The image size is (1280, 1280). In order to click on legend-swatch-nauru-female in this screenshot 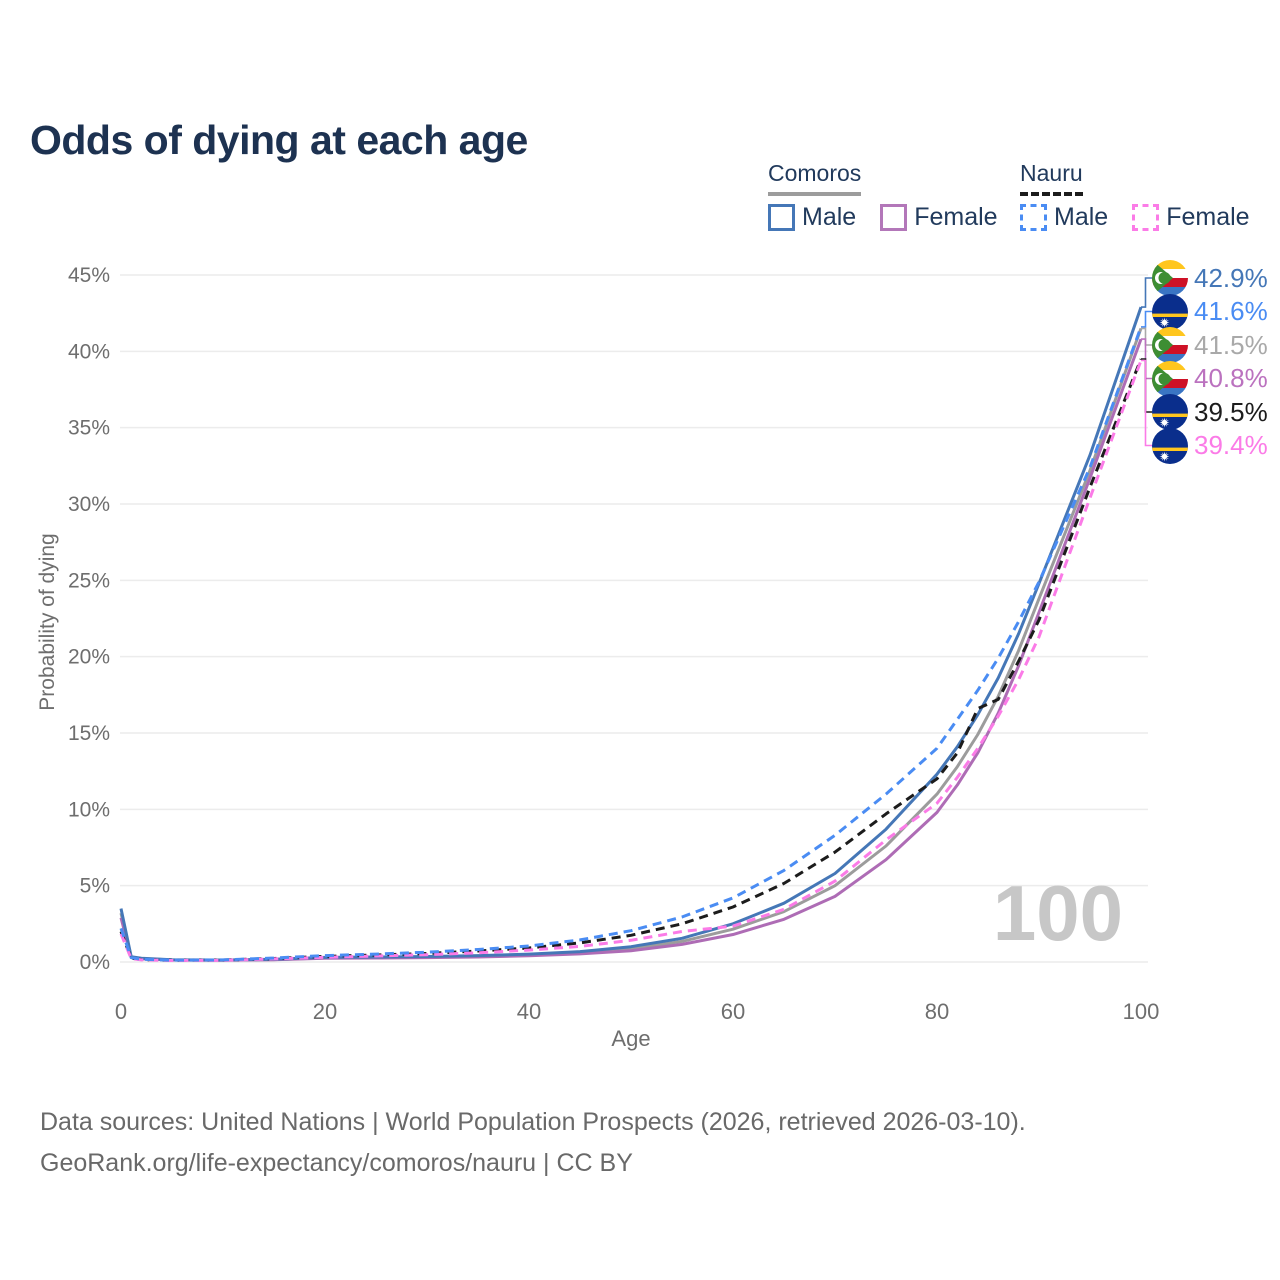, I will do `click(1146, 217)`.